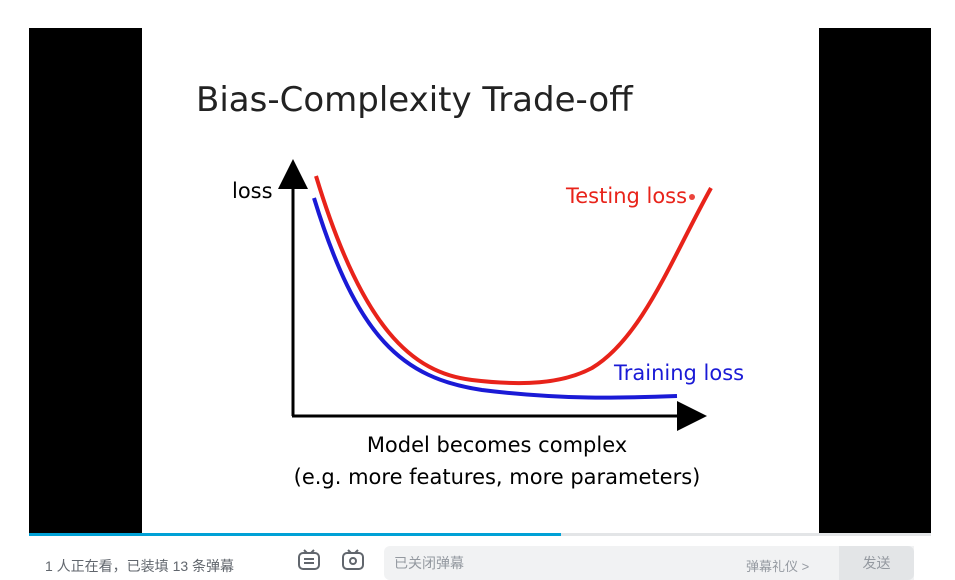 The width and height of the screenshot is (955, 580). I want to click on training-loss-label: Training loss, so click(678, 373).